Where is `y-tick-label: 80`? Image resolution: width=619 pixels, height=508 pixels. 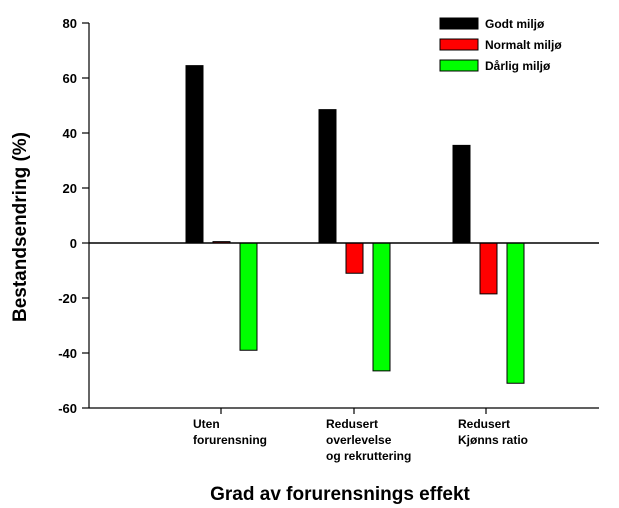 y-tick-label: 80 is located at coordinates (70, 23).